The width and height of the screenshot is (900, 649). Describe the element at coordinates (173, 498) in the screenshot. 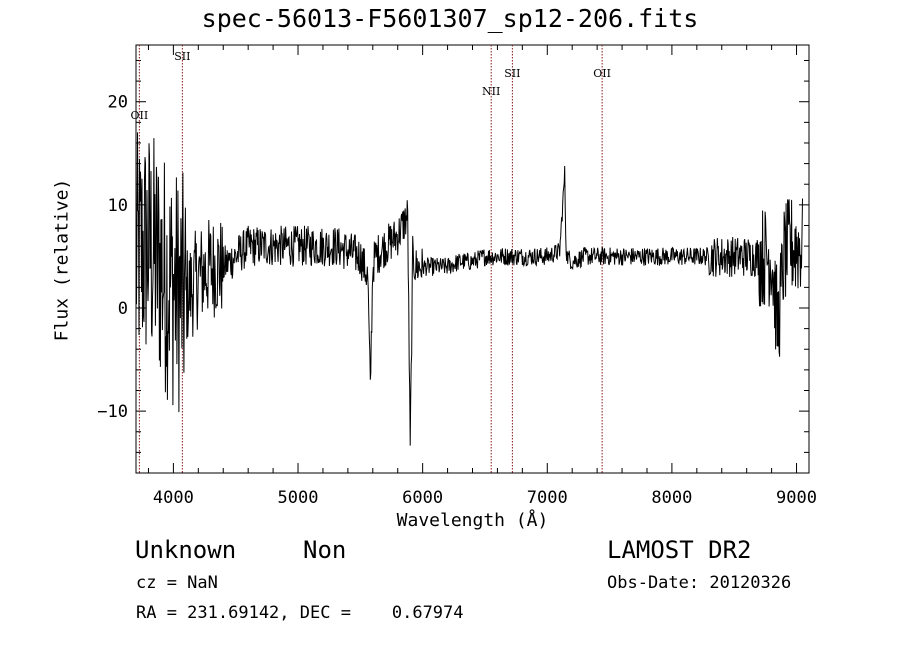

I see `x-tick-label: 4000` at that location.